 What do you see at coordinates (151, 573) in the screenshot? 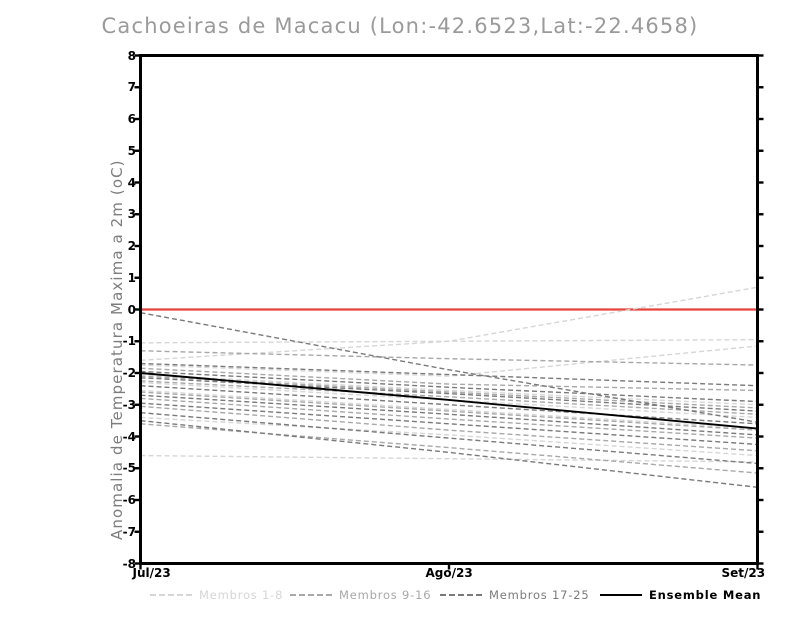
I see `x-axis-tick-label: Jul/23` at bounding box center [151, 573].